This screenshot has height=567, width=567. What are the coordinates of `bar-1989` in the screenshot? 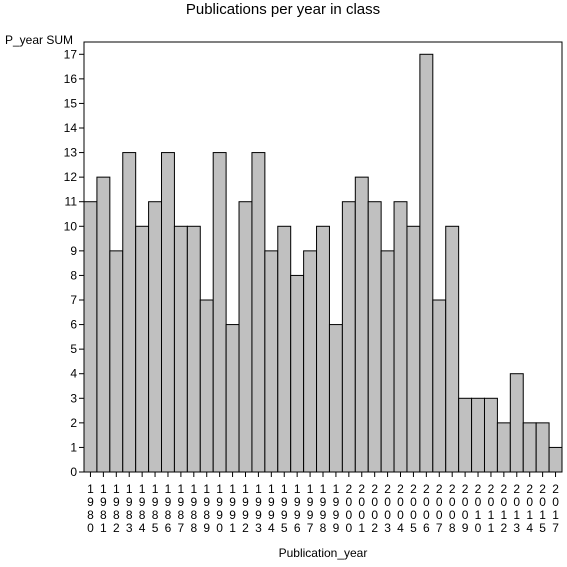 It's located at (206, 386).